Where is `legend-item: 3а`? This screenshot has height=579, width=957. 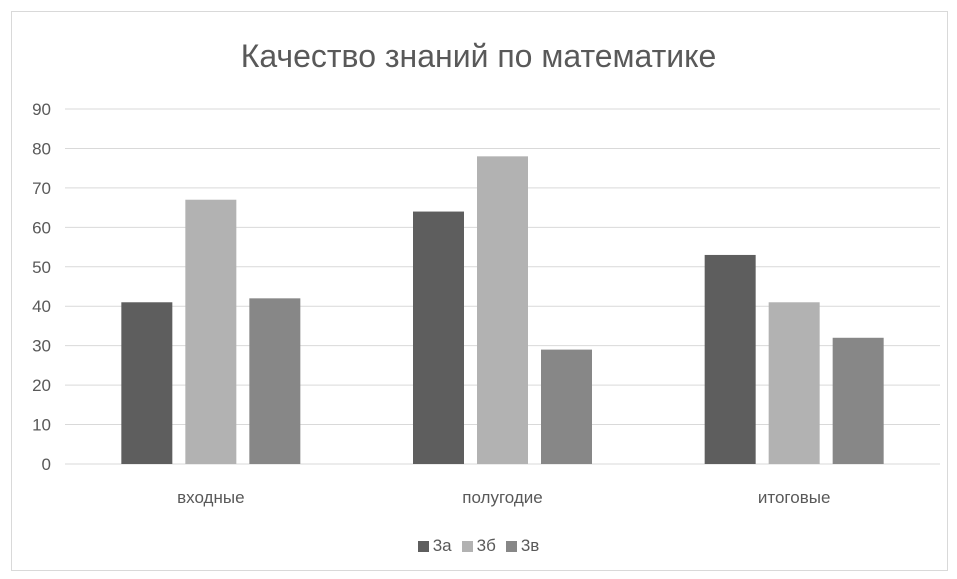
legend-item: 3а is located at coordinates (434, 546).